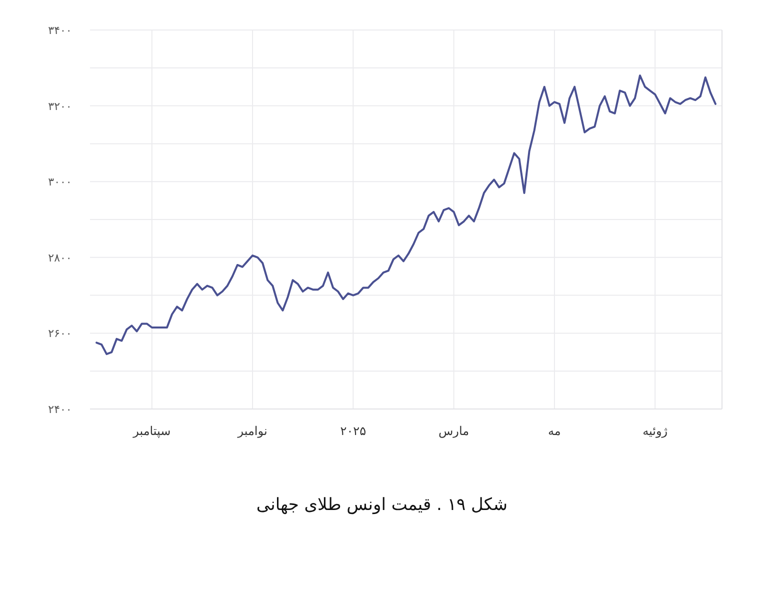 This screenshot has width=764, height=593. Describe the element at coordinates (353, 431) in the screenshot. I see `x-tick-label: ۲۰۲۵` at that location.